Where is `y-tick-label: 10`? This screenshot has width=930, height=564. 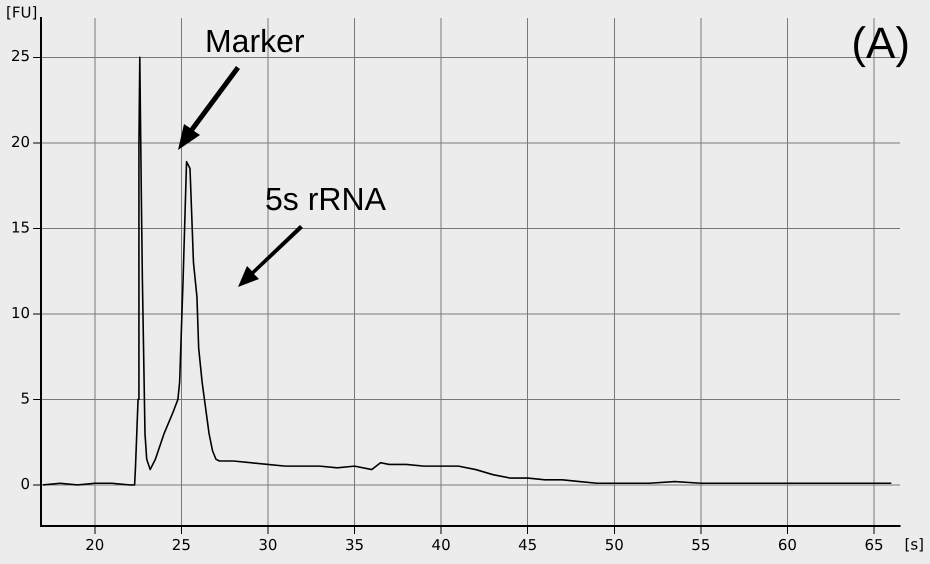
y-tick-label: 10 is located at coordinates (20, 313).